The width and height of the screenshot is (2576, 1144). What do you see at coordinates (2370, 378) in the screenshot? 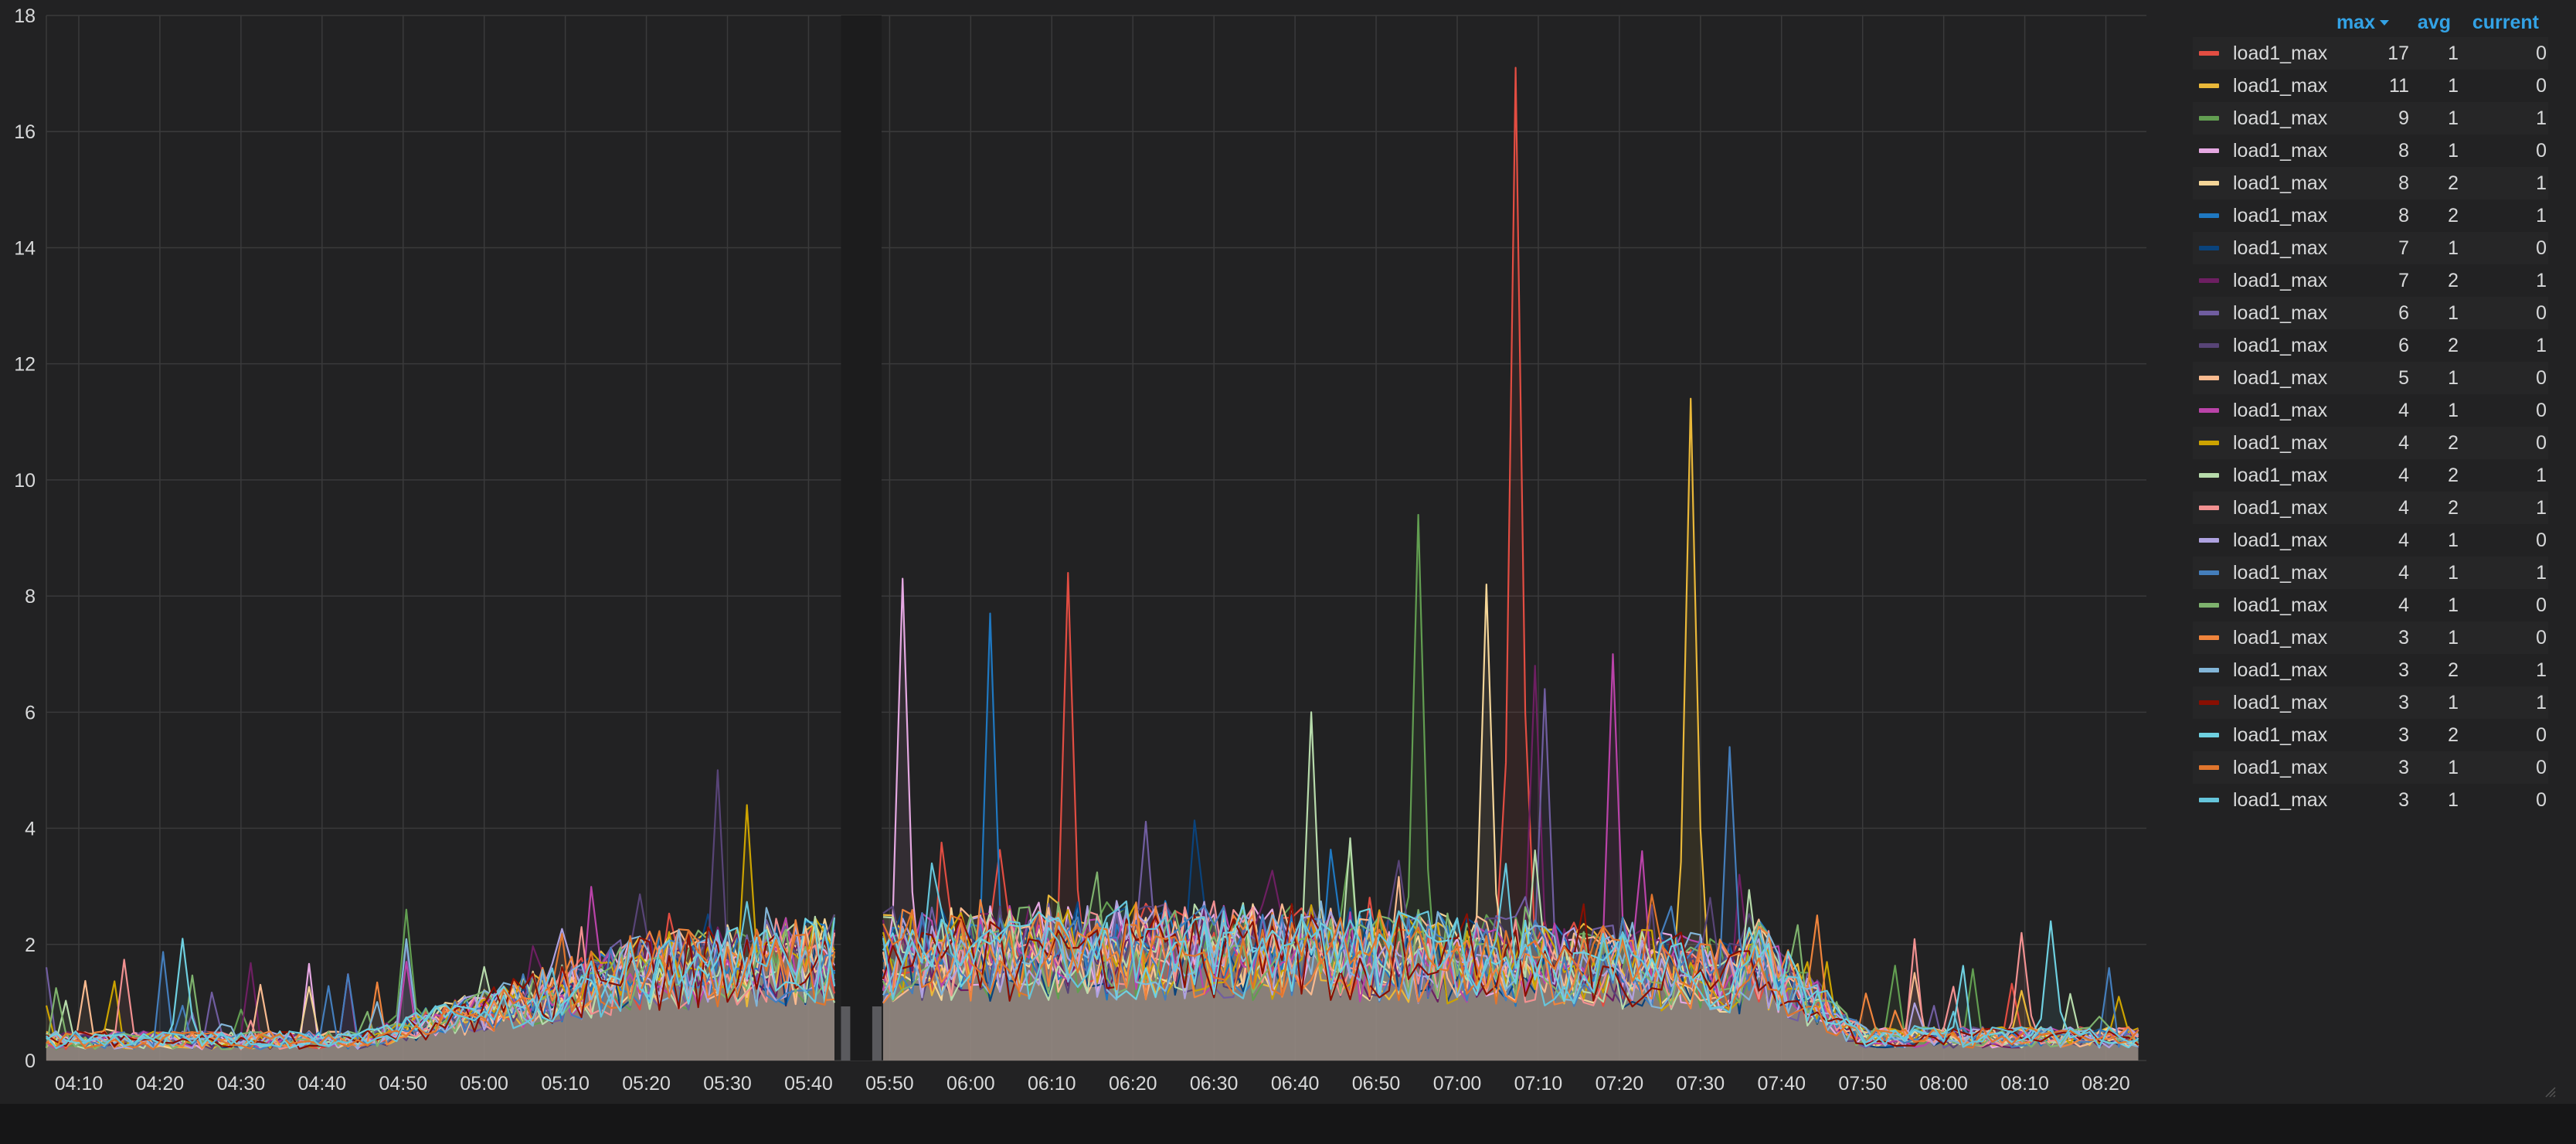
I see `legend-row: load1_max 5 1 0` at bounding box center [2370, 378].